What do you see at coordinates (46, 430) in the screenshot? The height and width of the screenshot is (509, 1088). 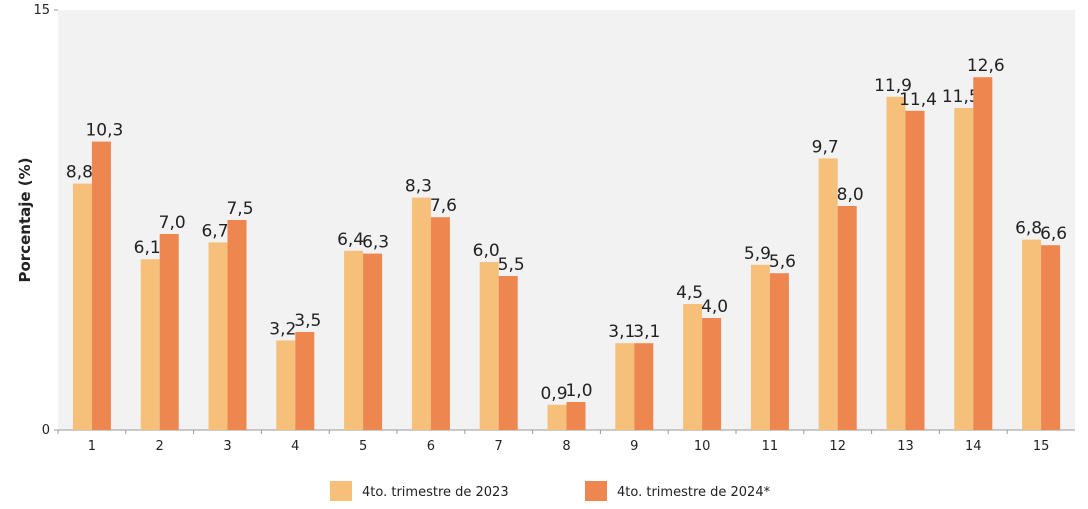 I see `y-tick-label: 0` at bounding box center [46, 430].